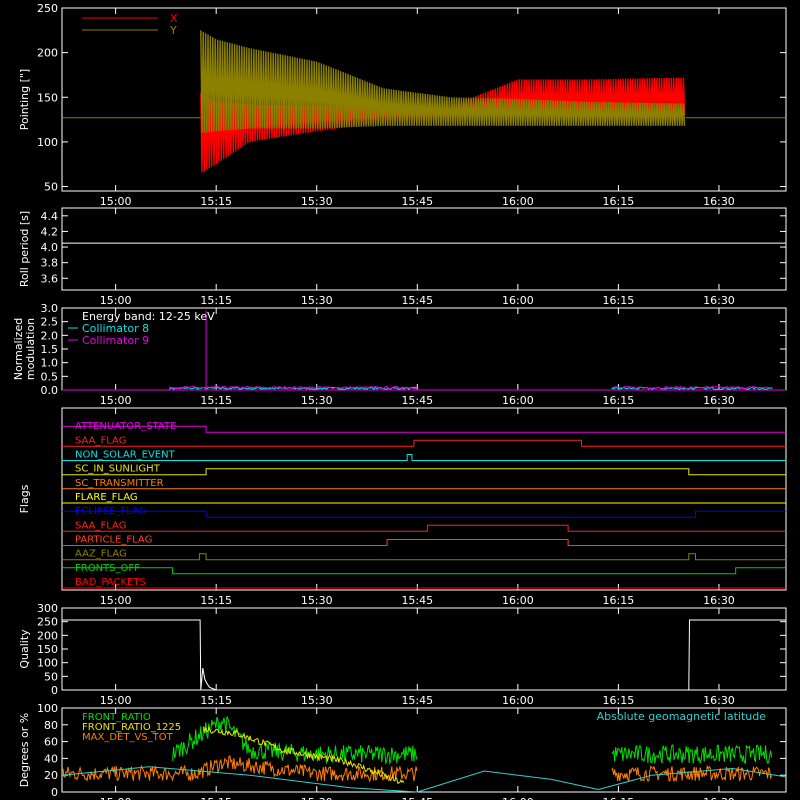 The image size is (800, 800). What do you see at coordinates (47, 8) in the screenshot?
I see `y-tick-label-0-4: 250` at bounding box center [47, 8].